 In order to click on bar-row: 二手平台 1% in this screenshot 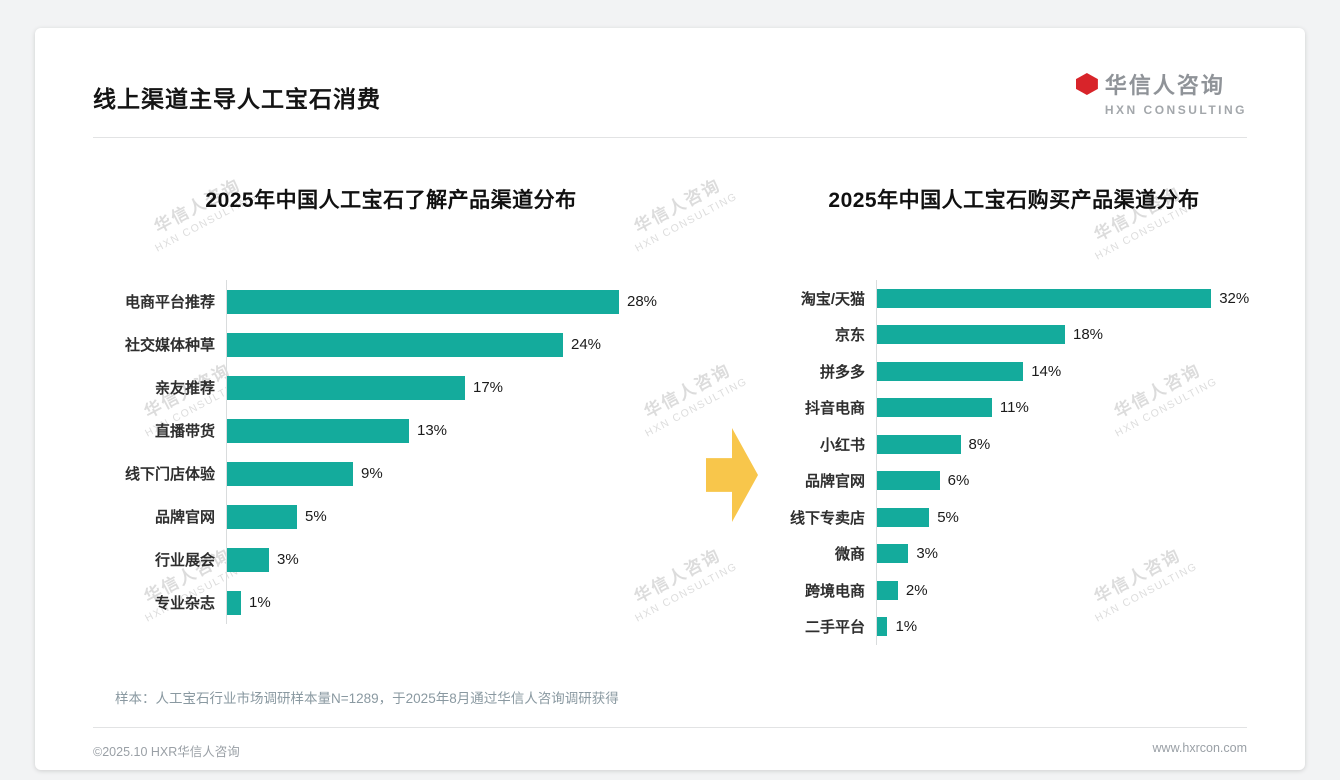, I will do `click(1014, 626)`.